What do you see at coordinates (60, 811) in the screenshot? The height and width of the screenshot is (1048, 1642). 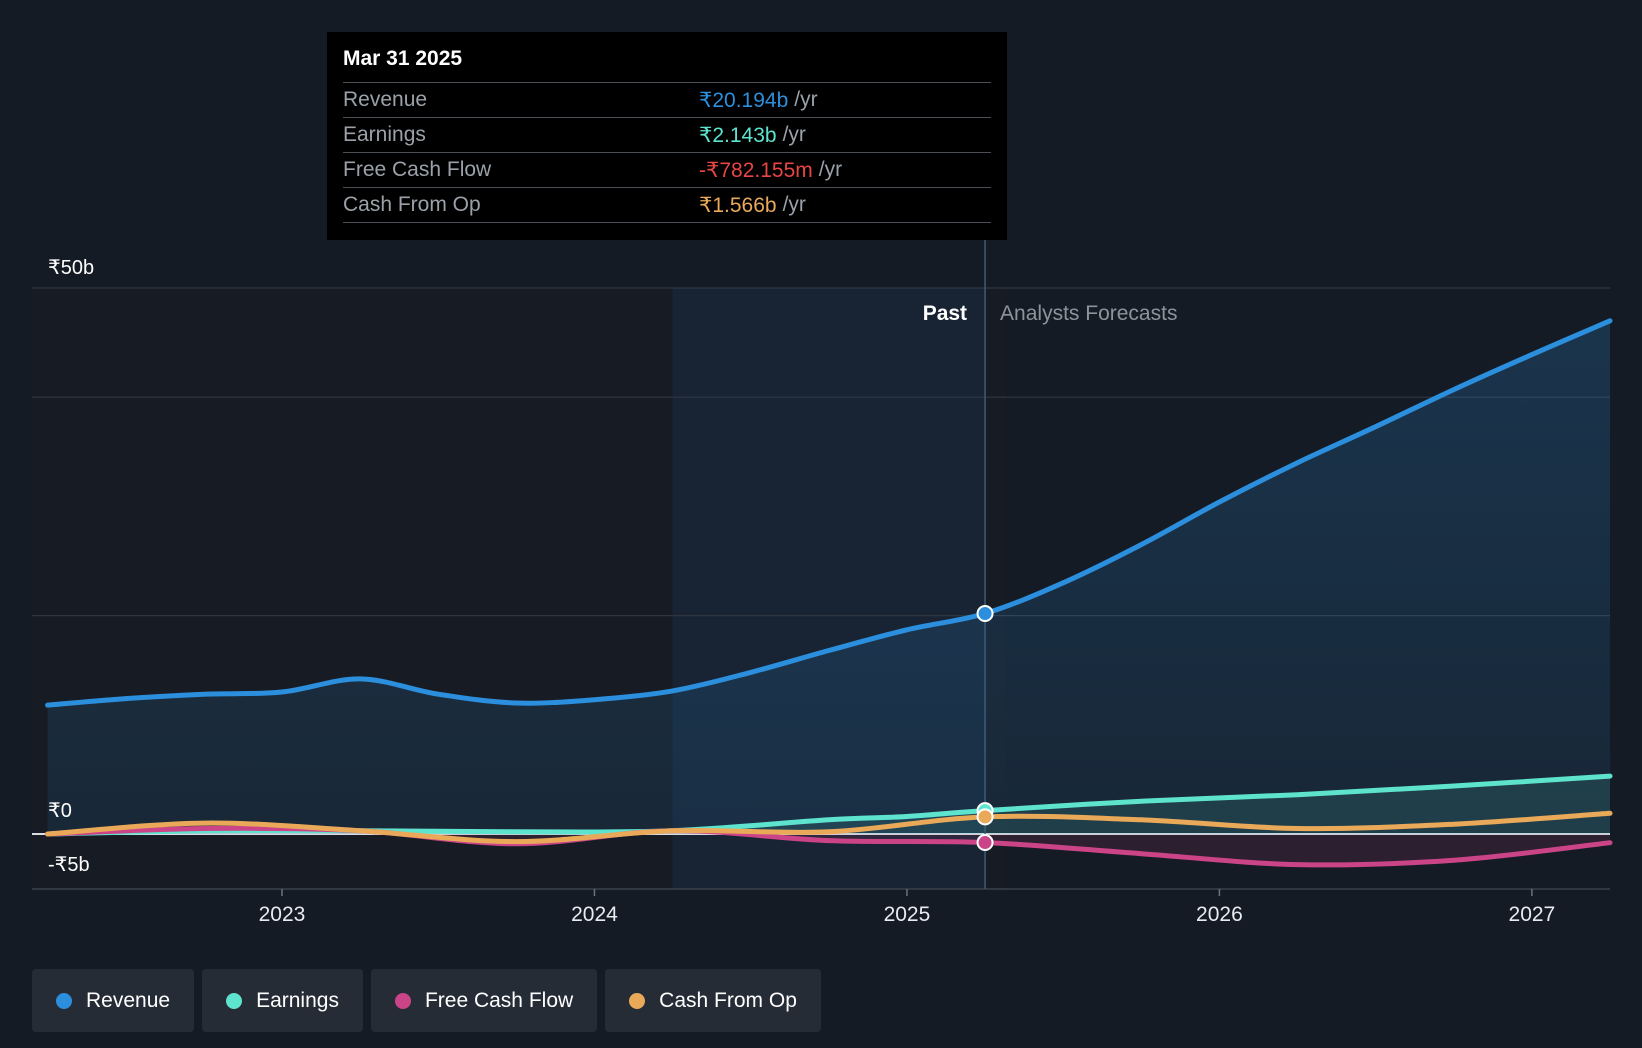 I see `y-tick-label: ₹0` at bounding box center [60, 811].